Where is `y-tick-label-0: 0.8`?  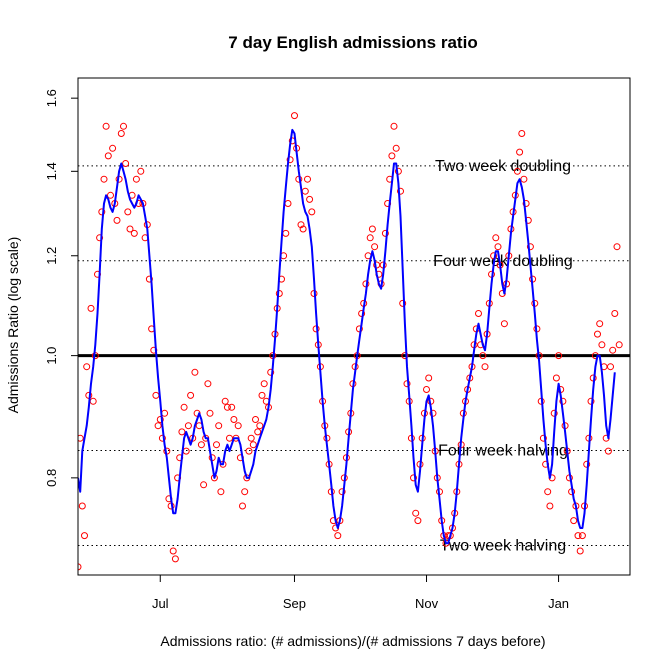 y-tick-label-0: 0.8 is located at coordinates (51, 478).